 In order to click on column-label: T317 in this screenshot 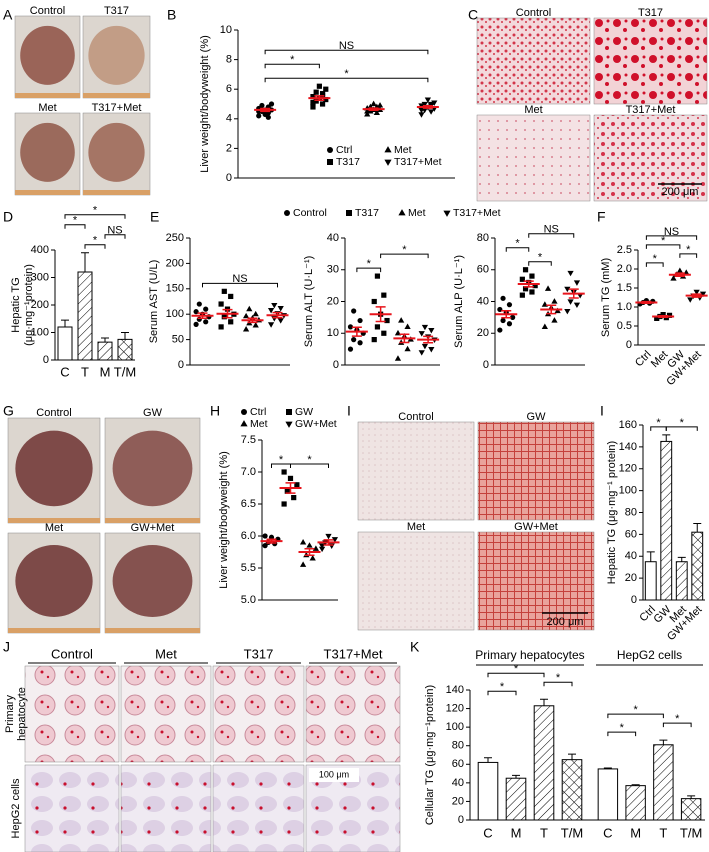, I will do `click(259, 653)`.